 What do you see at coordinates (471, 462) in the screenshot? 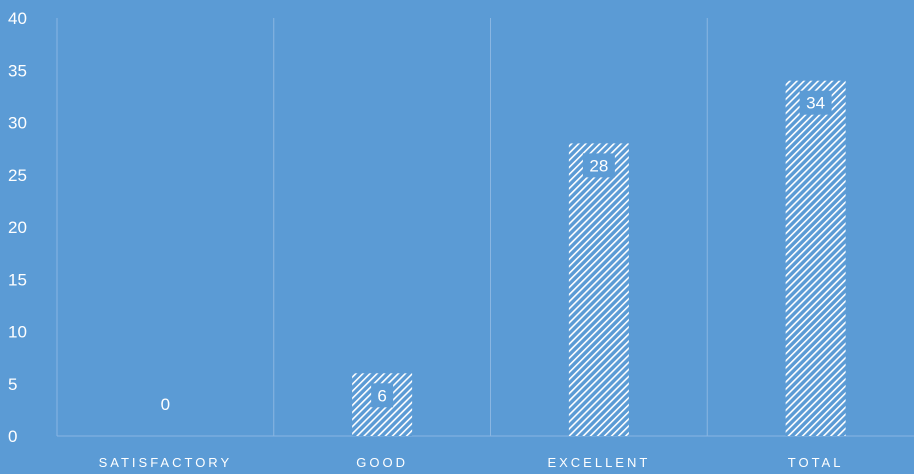
I see `x-axis: SATISFACTORY GOOD EXCELLENT TOTAL` at bounding box center [471, 462].